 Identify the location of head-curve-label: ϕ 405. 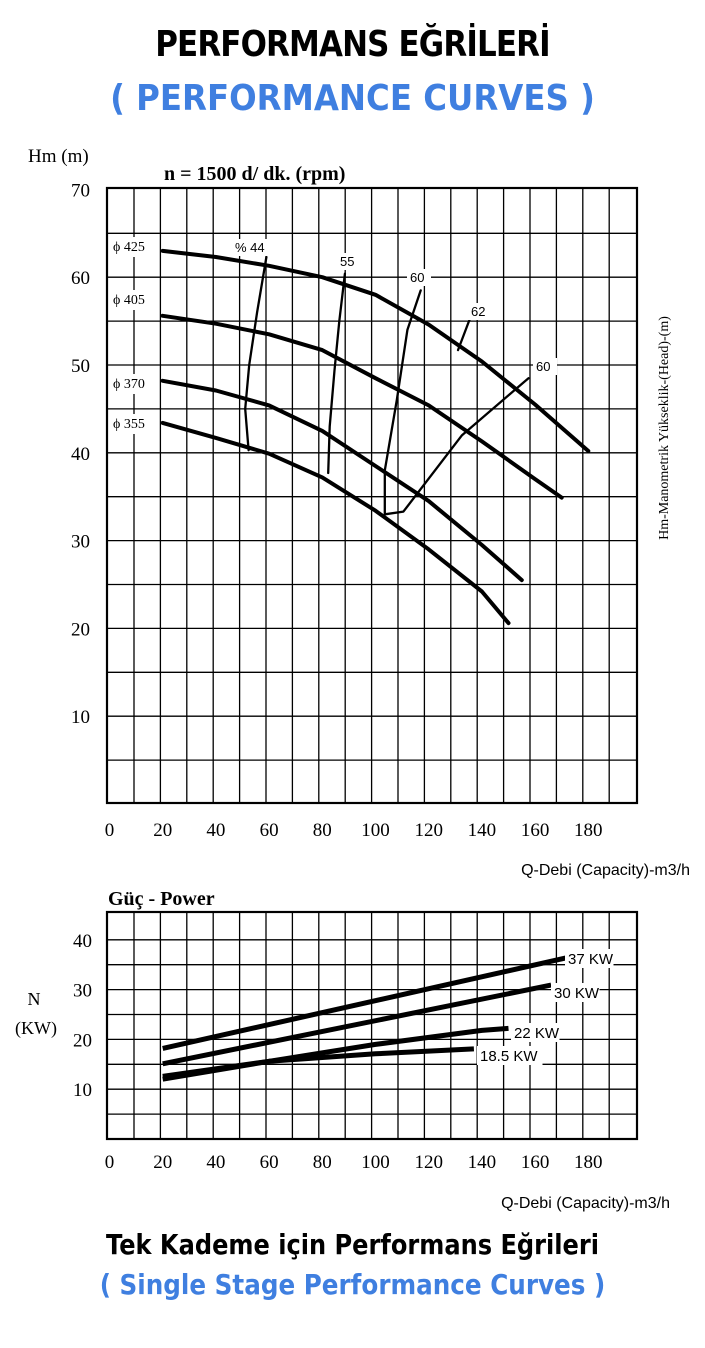
(129, 300).